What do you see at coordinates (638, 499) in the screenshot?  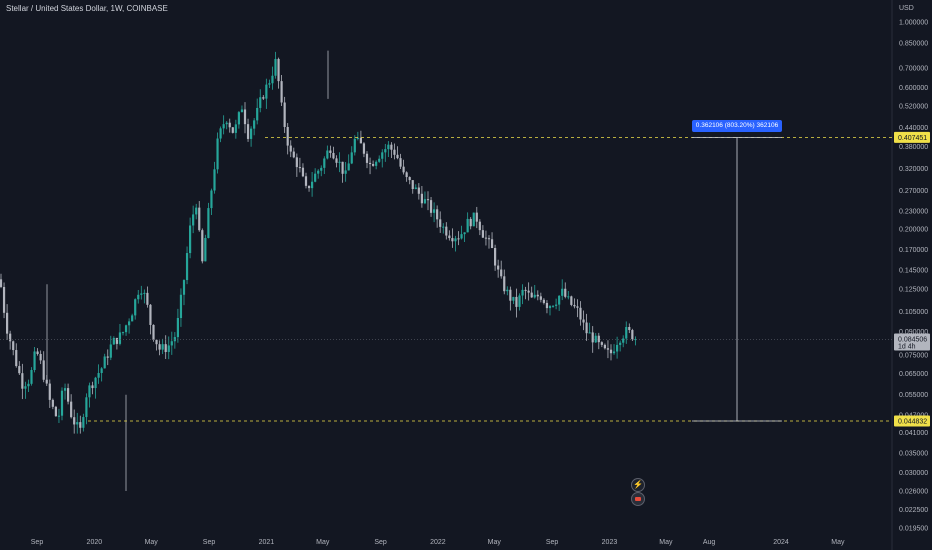 I see `flag-icon` at bounding box center [638, 499].